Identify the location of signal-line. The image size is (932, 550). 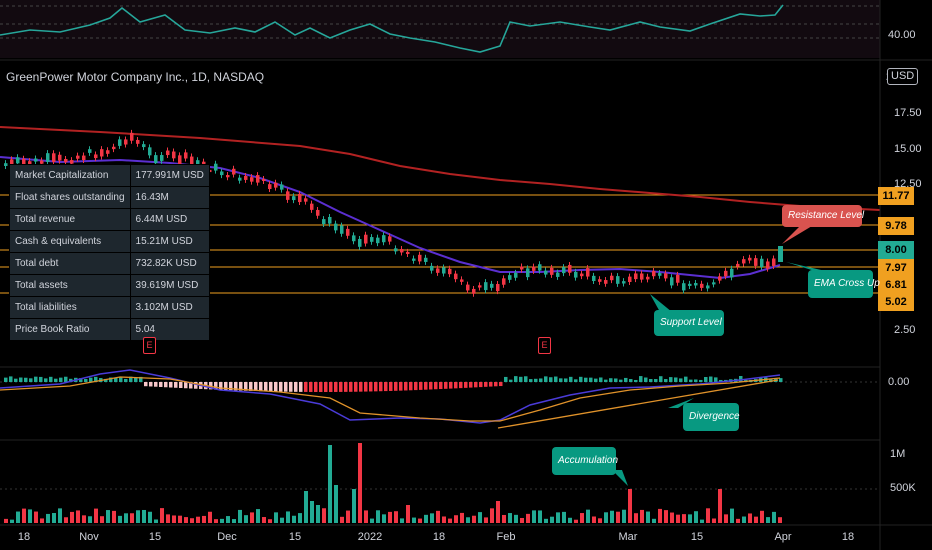
(390, 399).